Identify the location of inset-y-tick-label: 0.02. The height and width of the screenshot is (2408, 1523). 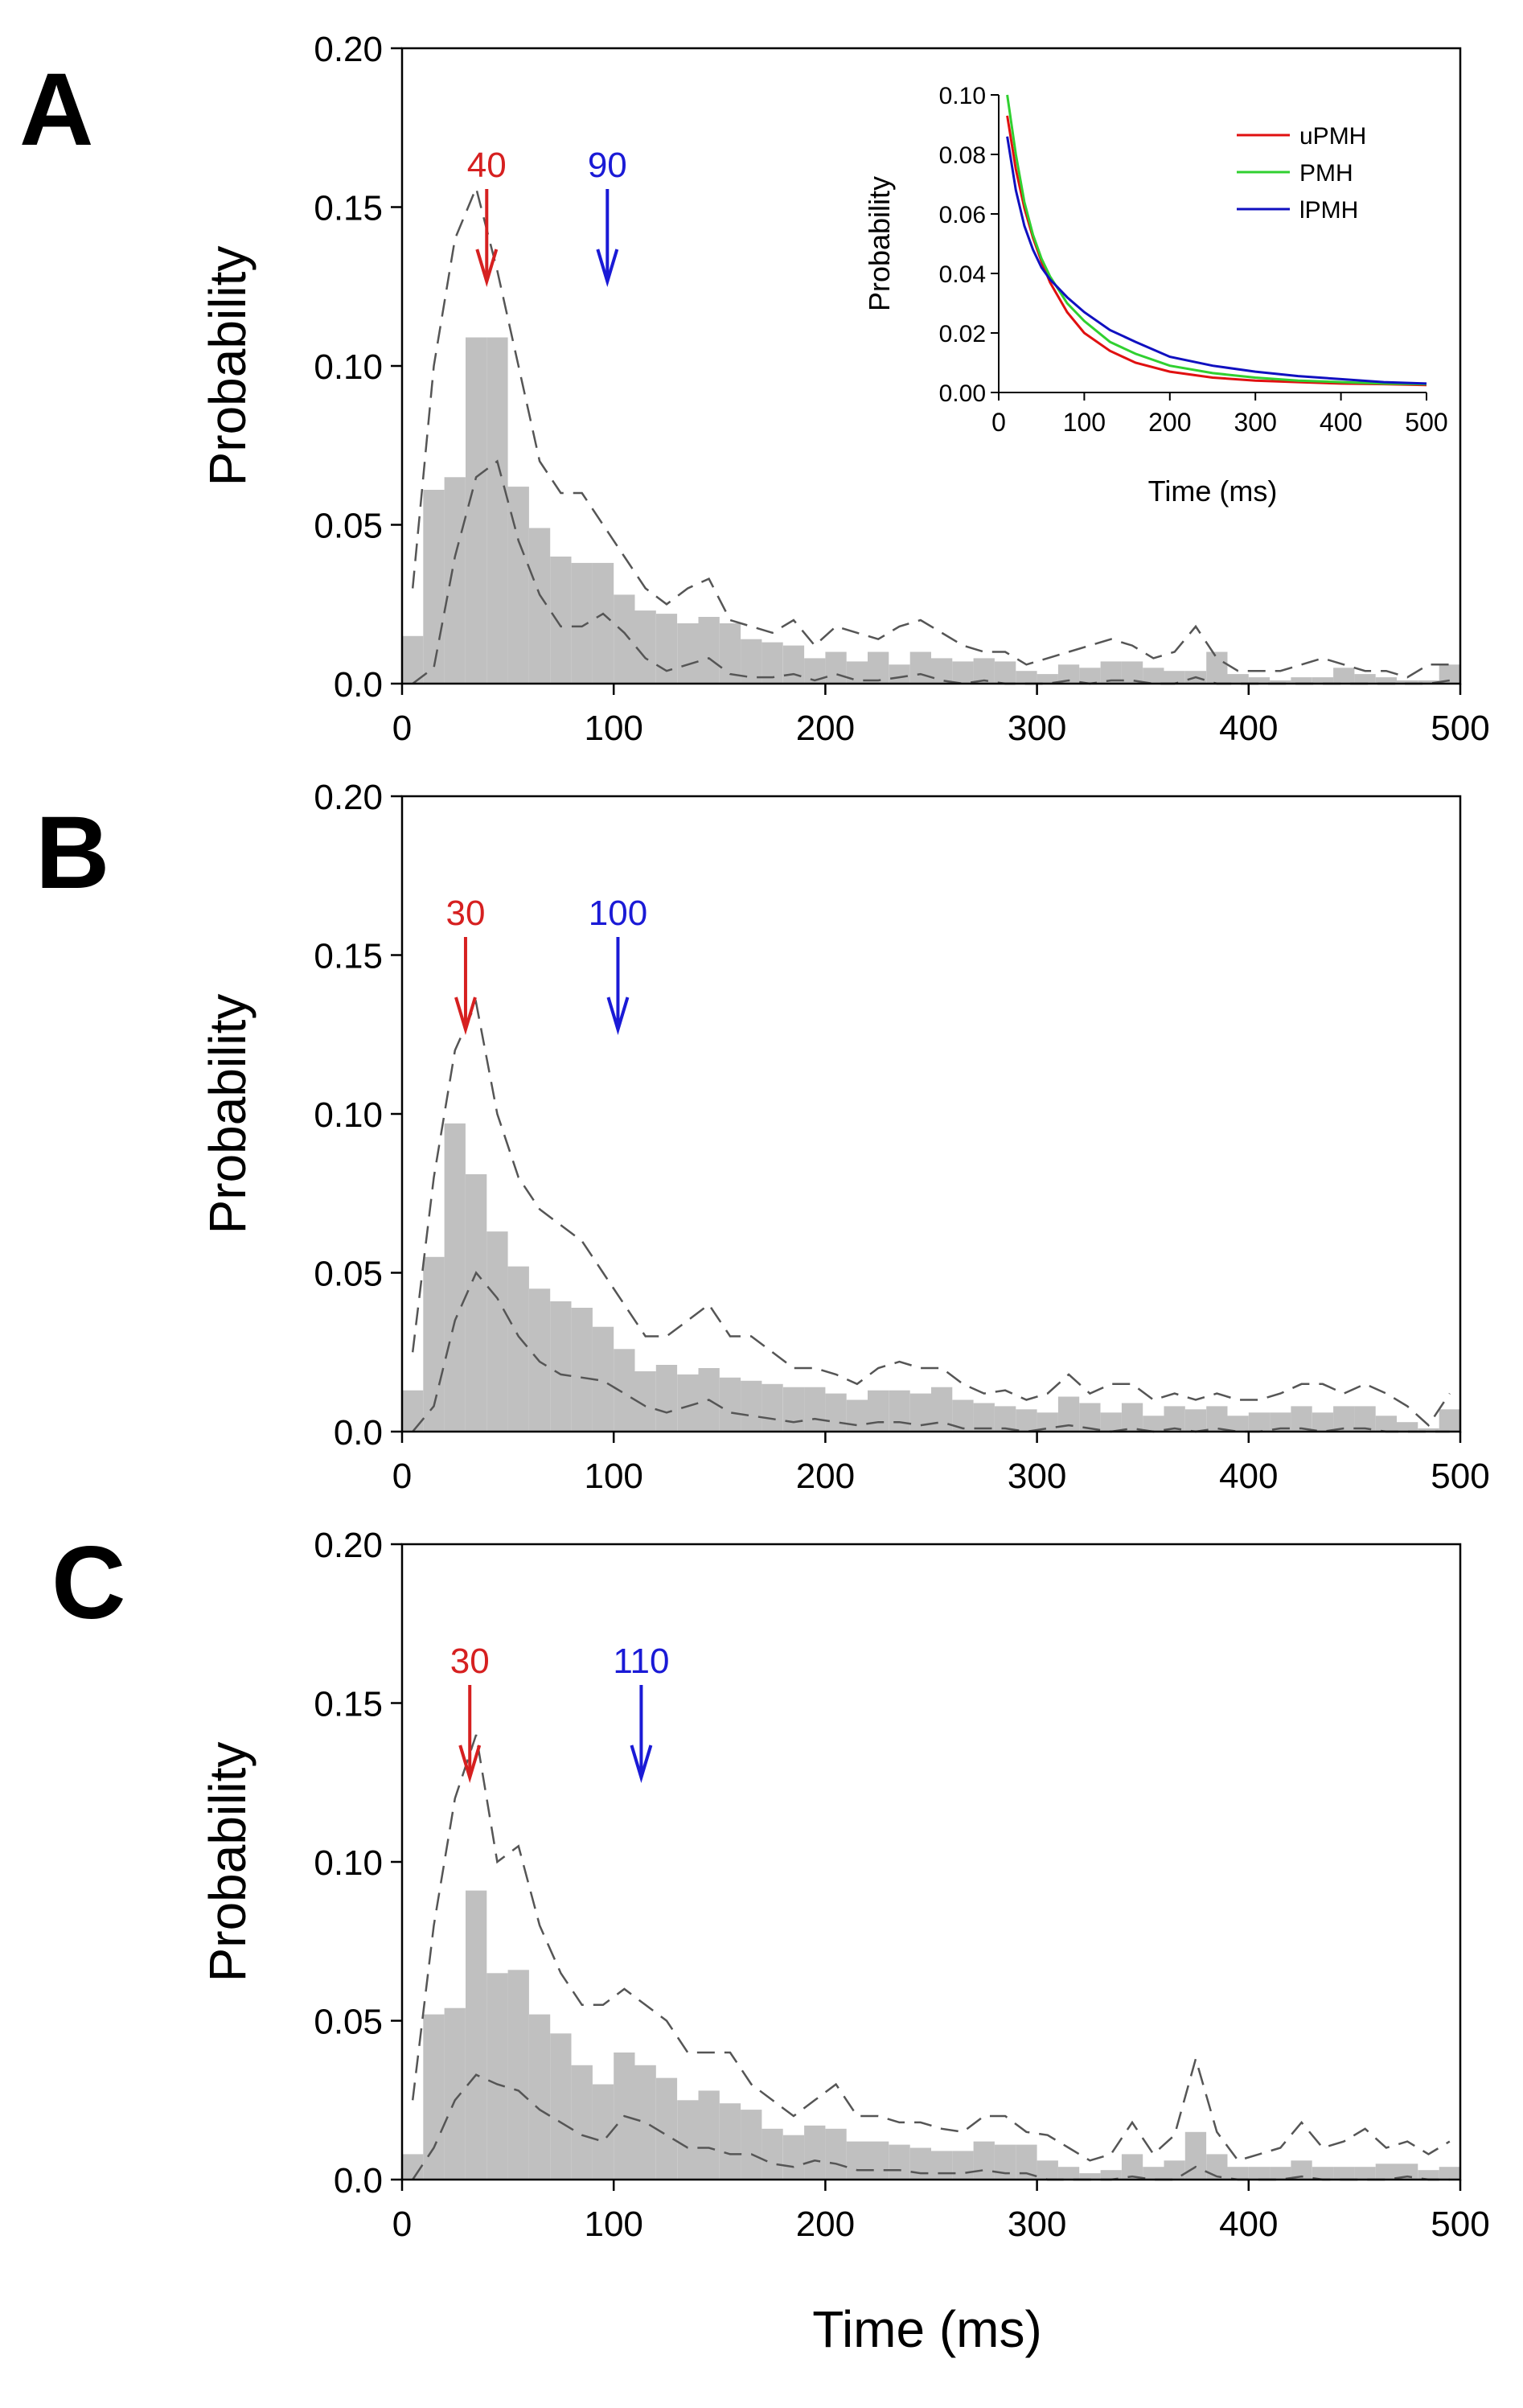
(962, 334).